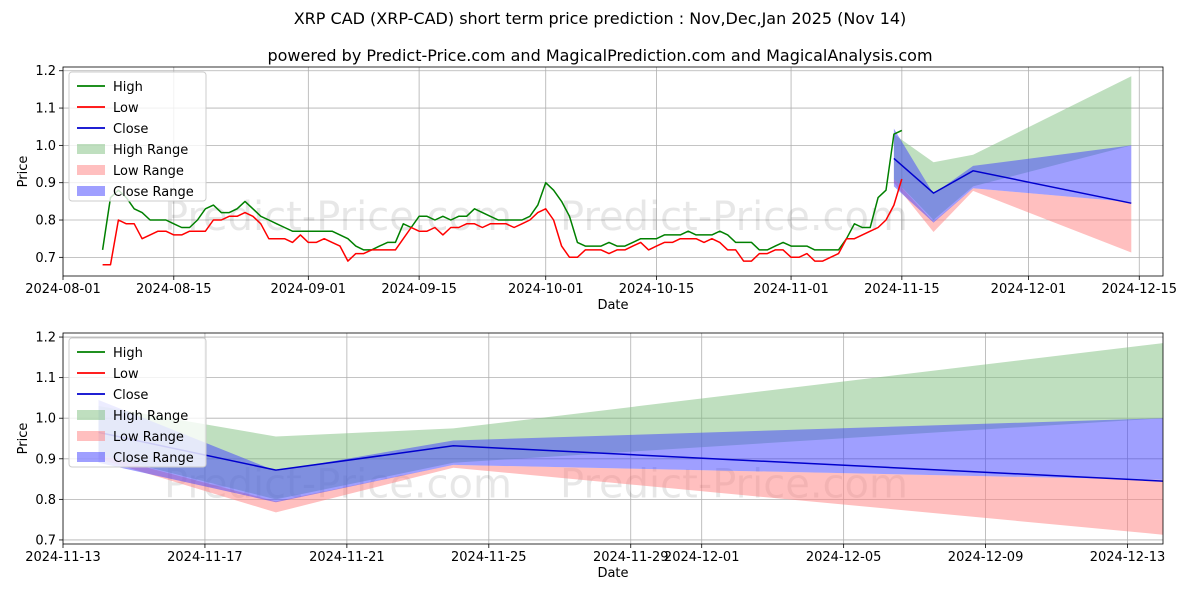 The image size is (1200, 600). I want to click on p1-close-range-band, so click(1012, 175).